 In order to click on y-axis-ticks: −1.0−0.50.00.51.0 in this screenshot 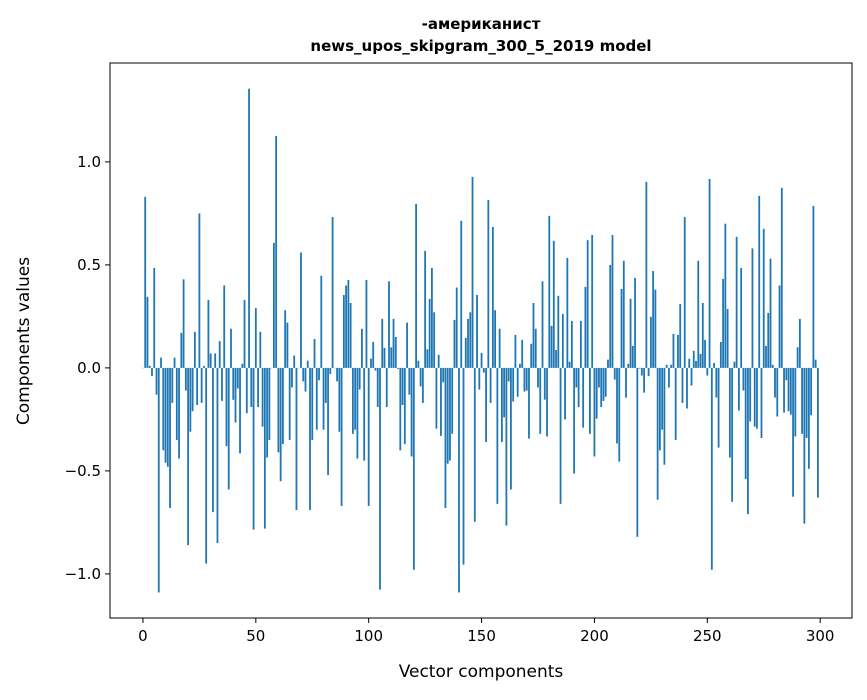, I will do `click(87, 368)`.